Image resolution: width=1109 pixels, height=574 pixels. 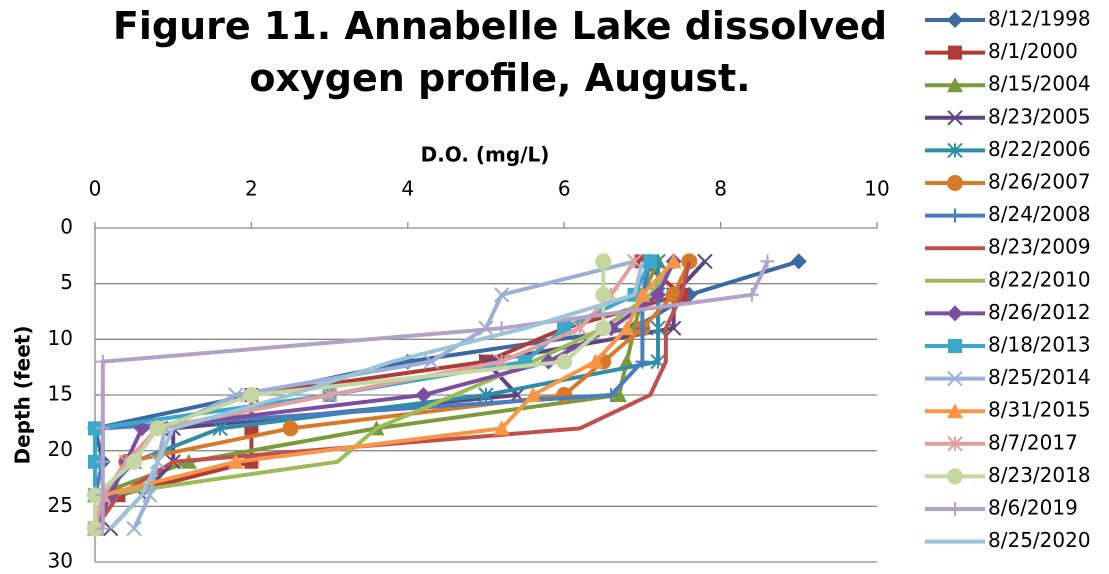 What do you see at coordinates (1039, 149) in the screenshot?
I see `legend-label: 8/22/2006` at bounding box center [1039, 149].